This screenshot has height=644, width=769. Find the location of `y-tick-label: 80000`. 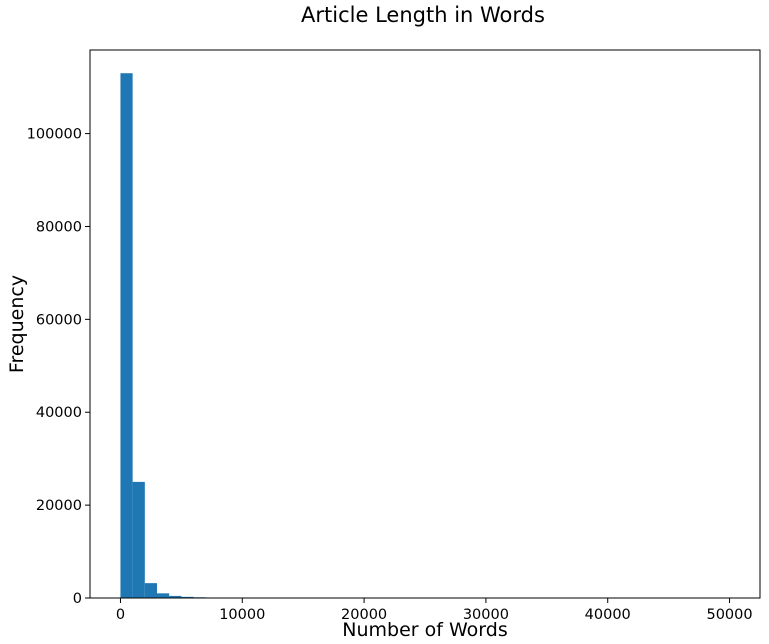

y-tick-label: 80000 is located at coordinates (59, 227).